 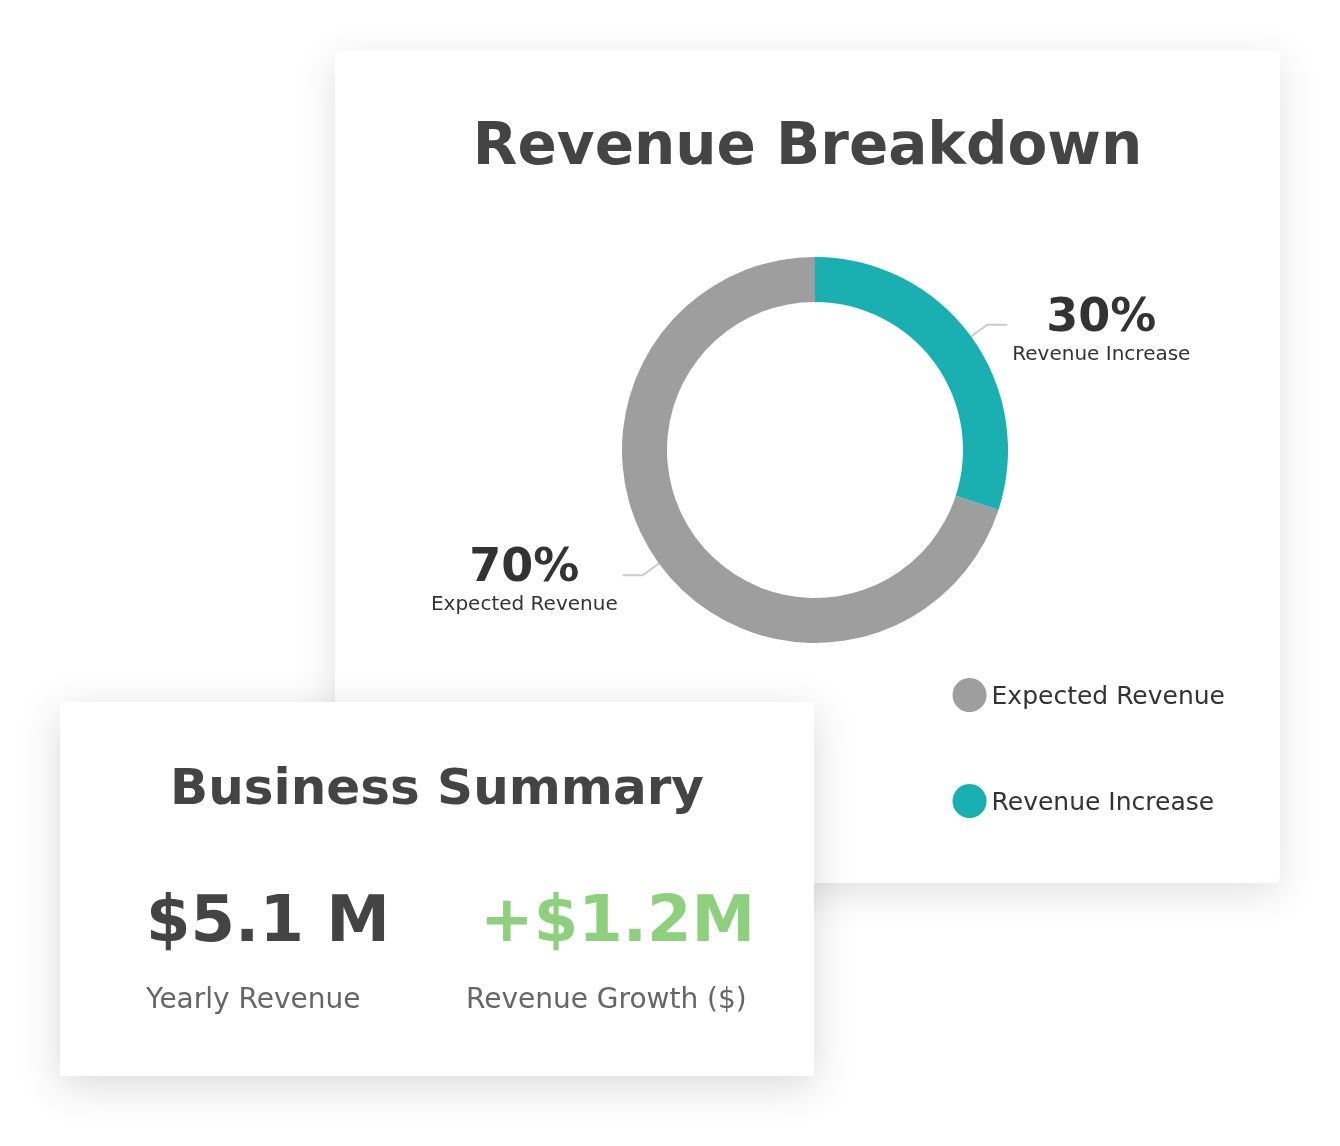 What do you see at coordinates (524, 603) in the screenshot?
I see `slice-label: Expected Revenue` at bounding box center [524, 603].